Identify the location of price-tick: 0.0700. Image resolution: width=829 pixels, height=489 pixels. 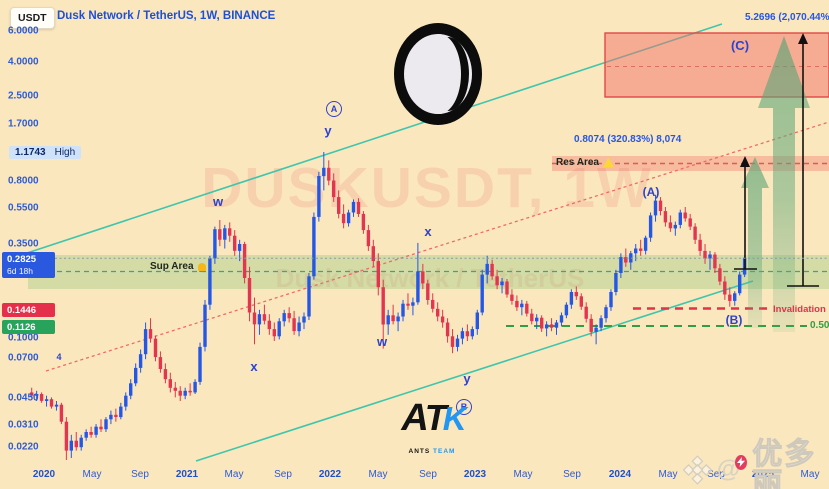
(23, 358).